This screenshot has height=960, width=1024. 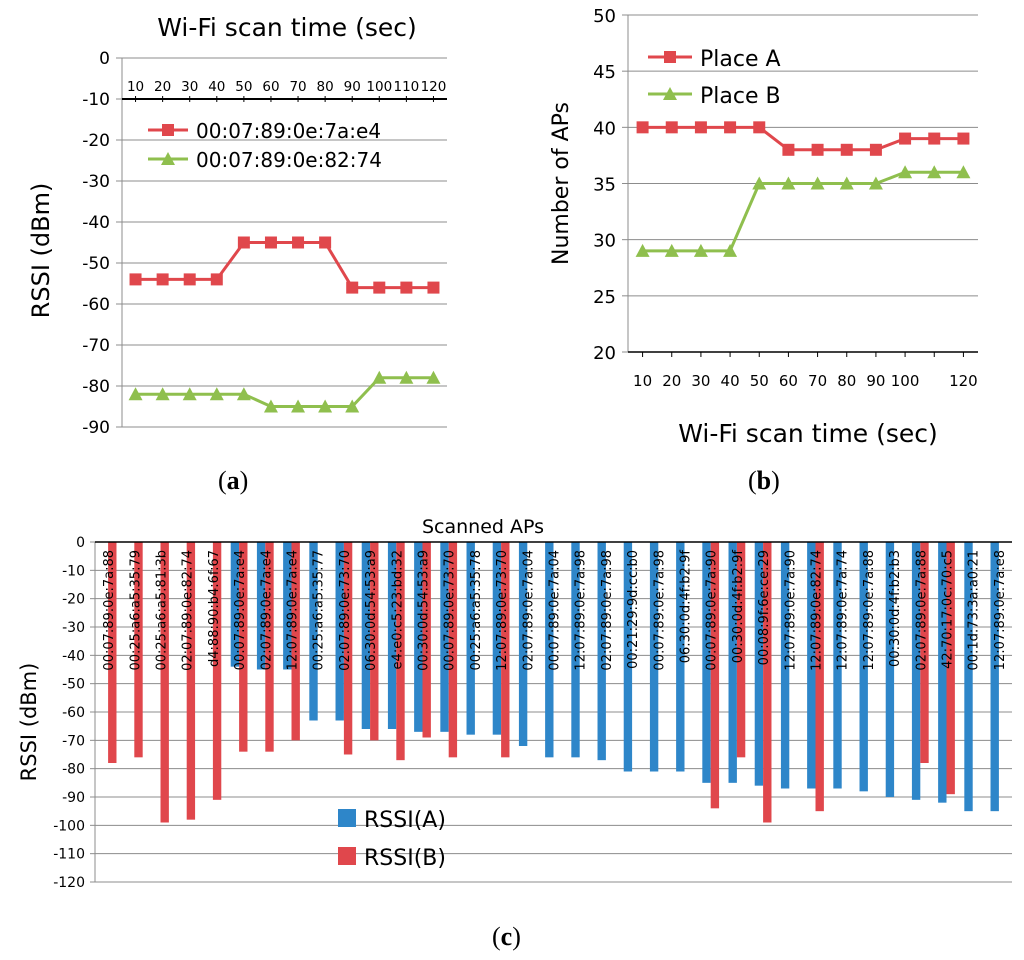 What do you see at coordinates (162, 87) in the screenshot?
I see `x-tick-label: 20` at bounding box center [162, 87].